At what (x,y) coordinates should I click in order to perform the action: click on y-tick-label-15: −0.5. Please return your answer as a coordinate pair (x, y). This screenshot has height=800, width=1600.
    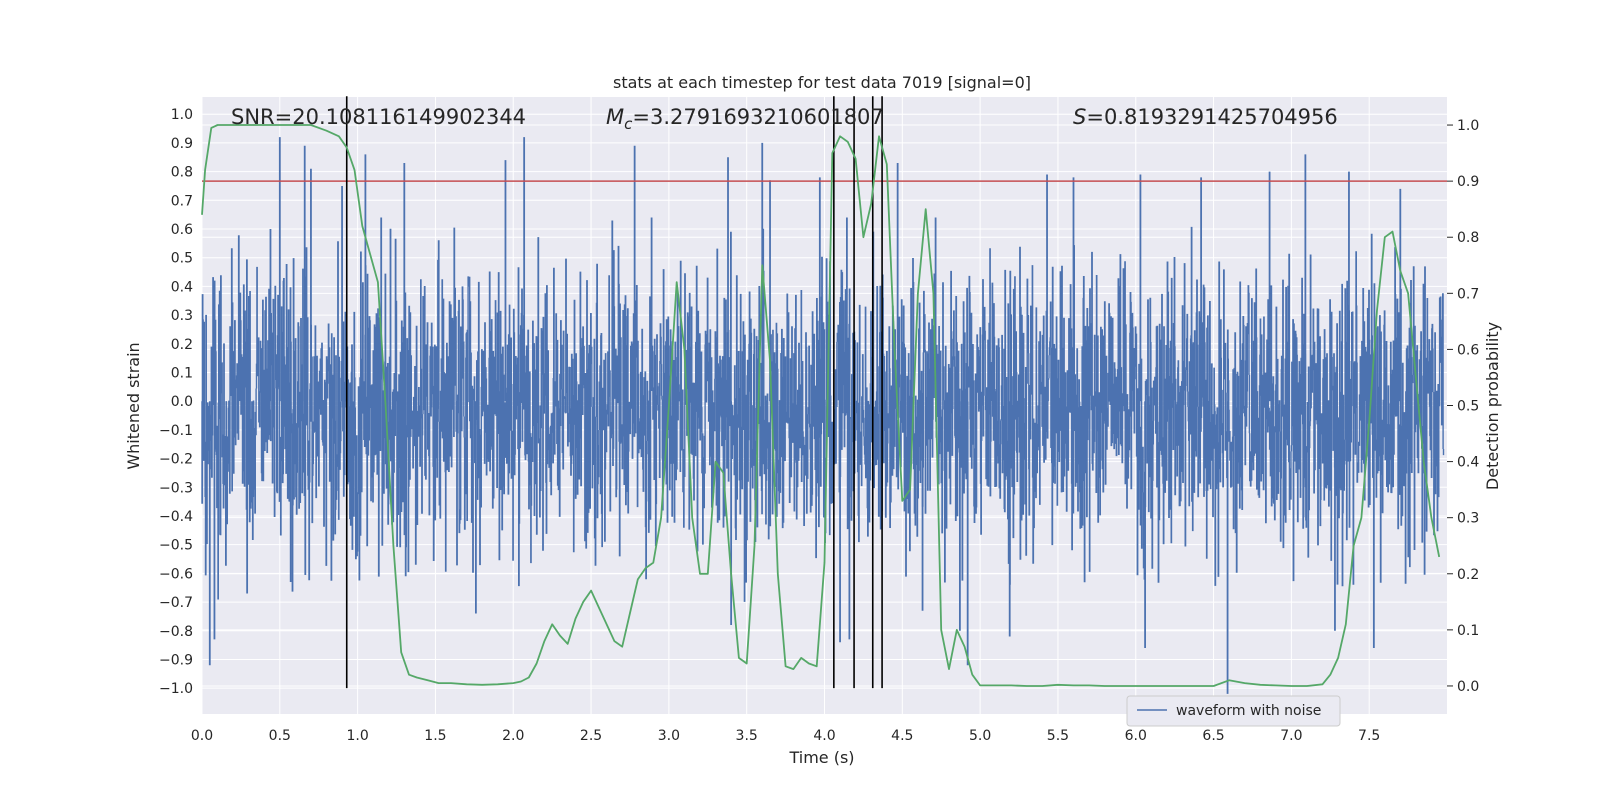
    Looking at the image, I should click on (176, 546).